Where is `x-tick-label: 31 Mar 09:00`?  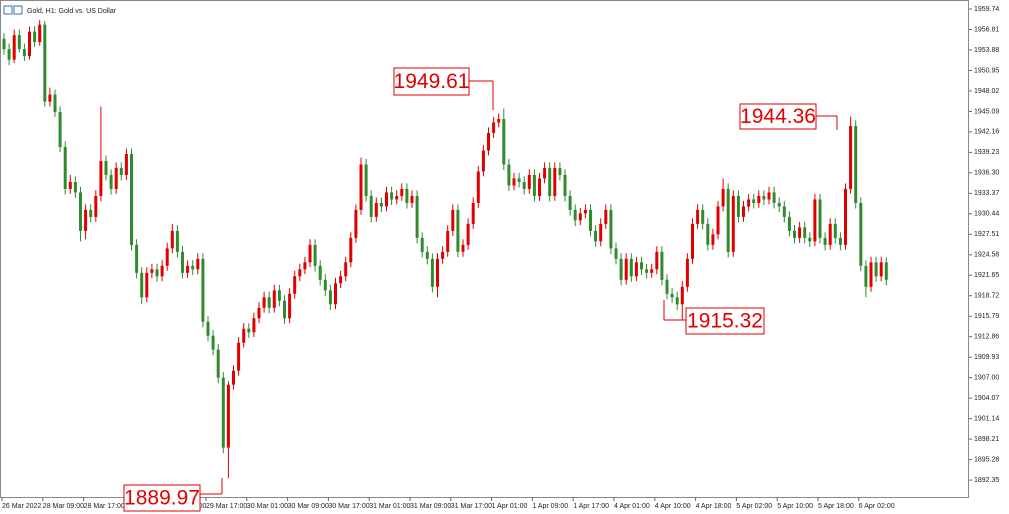
x-tick-label: 31 Mar 09:00 is located at coordinates (430, 506).